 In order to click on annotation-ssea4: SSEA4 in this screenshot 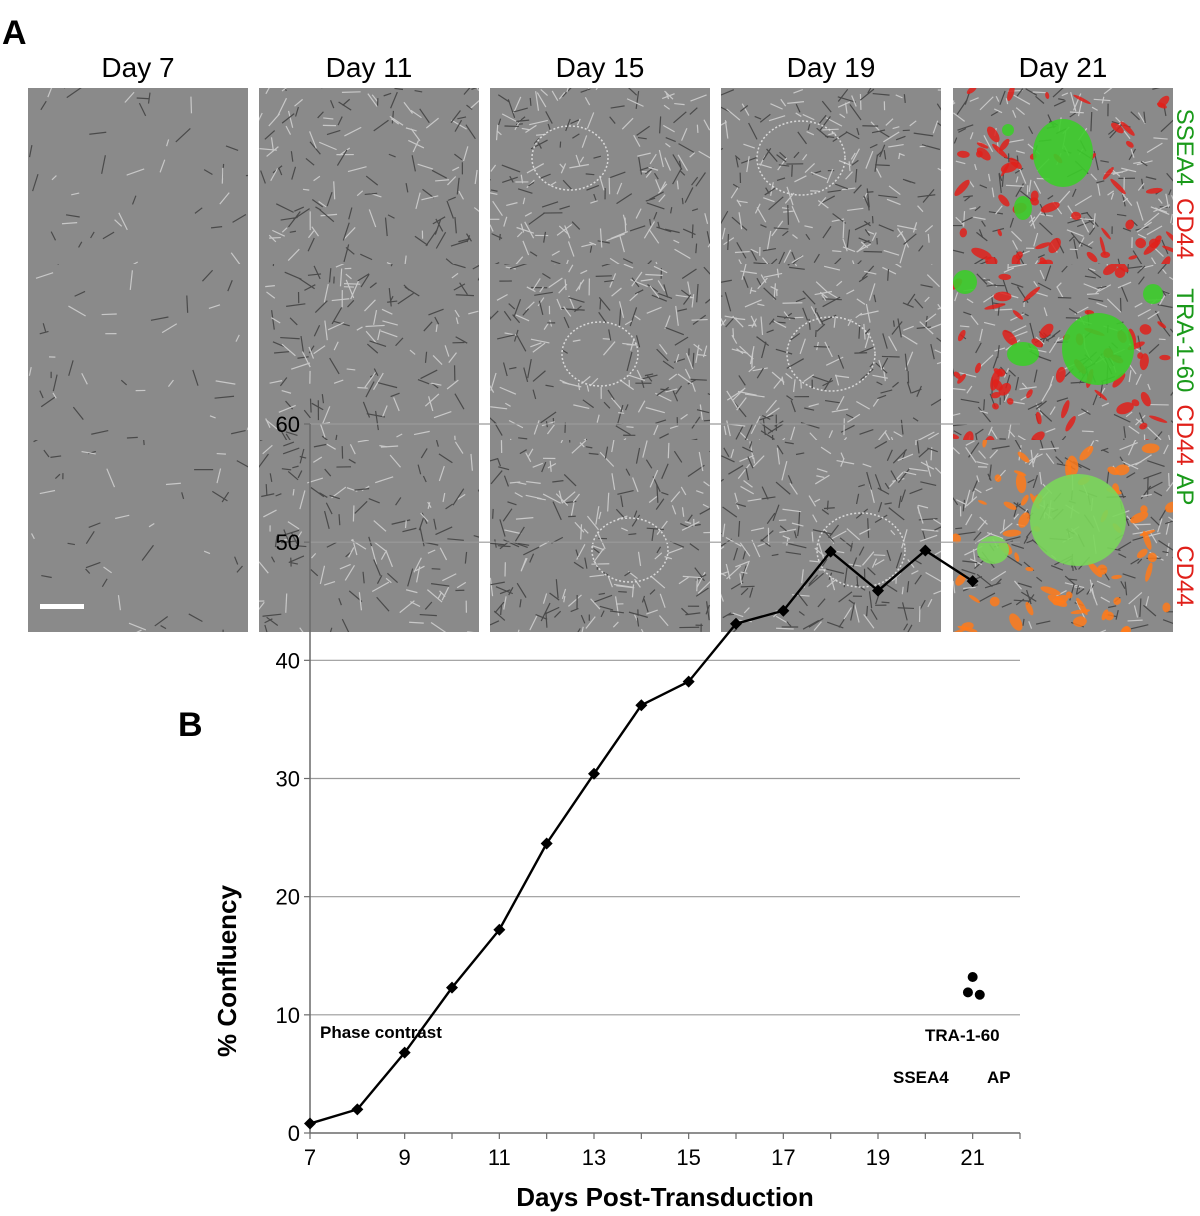, I will do `click(921, 1077)`.